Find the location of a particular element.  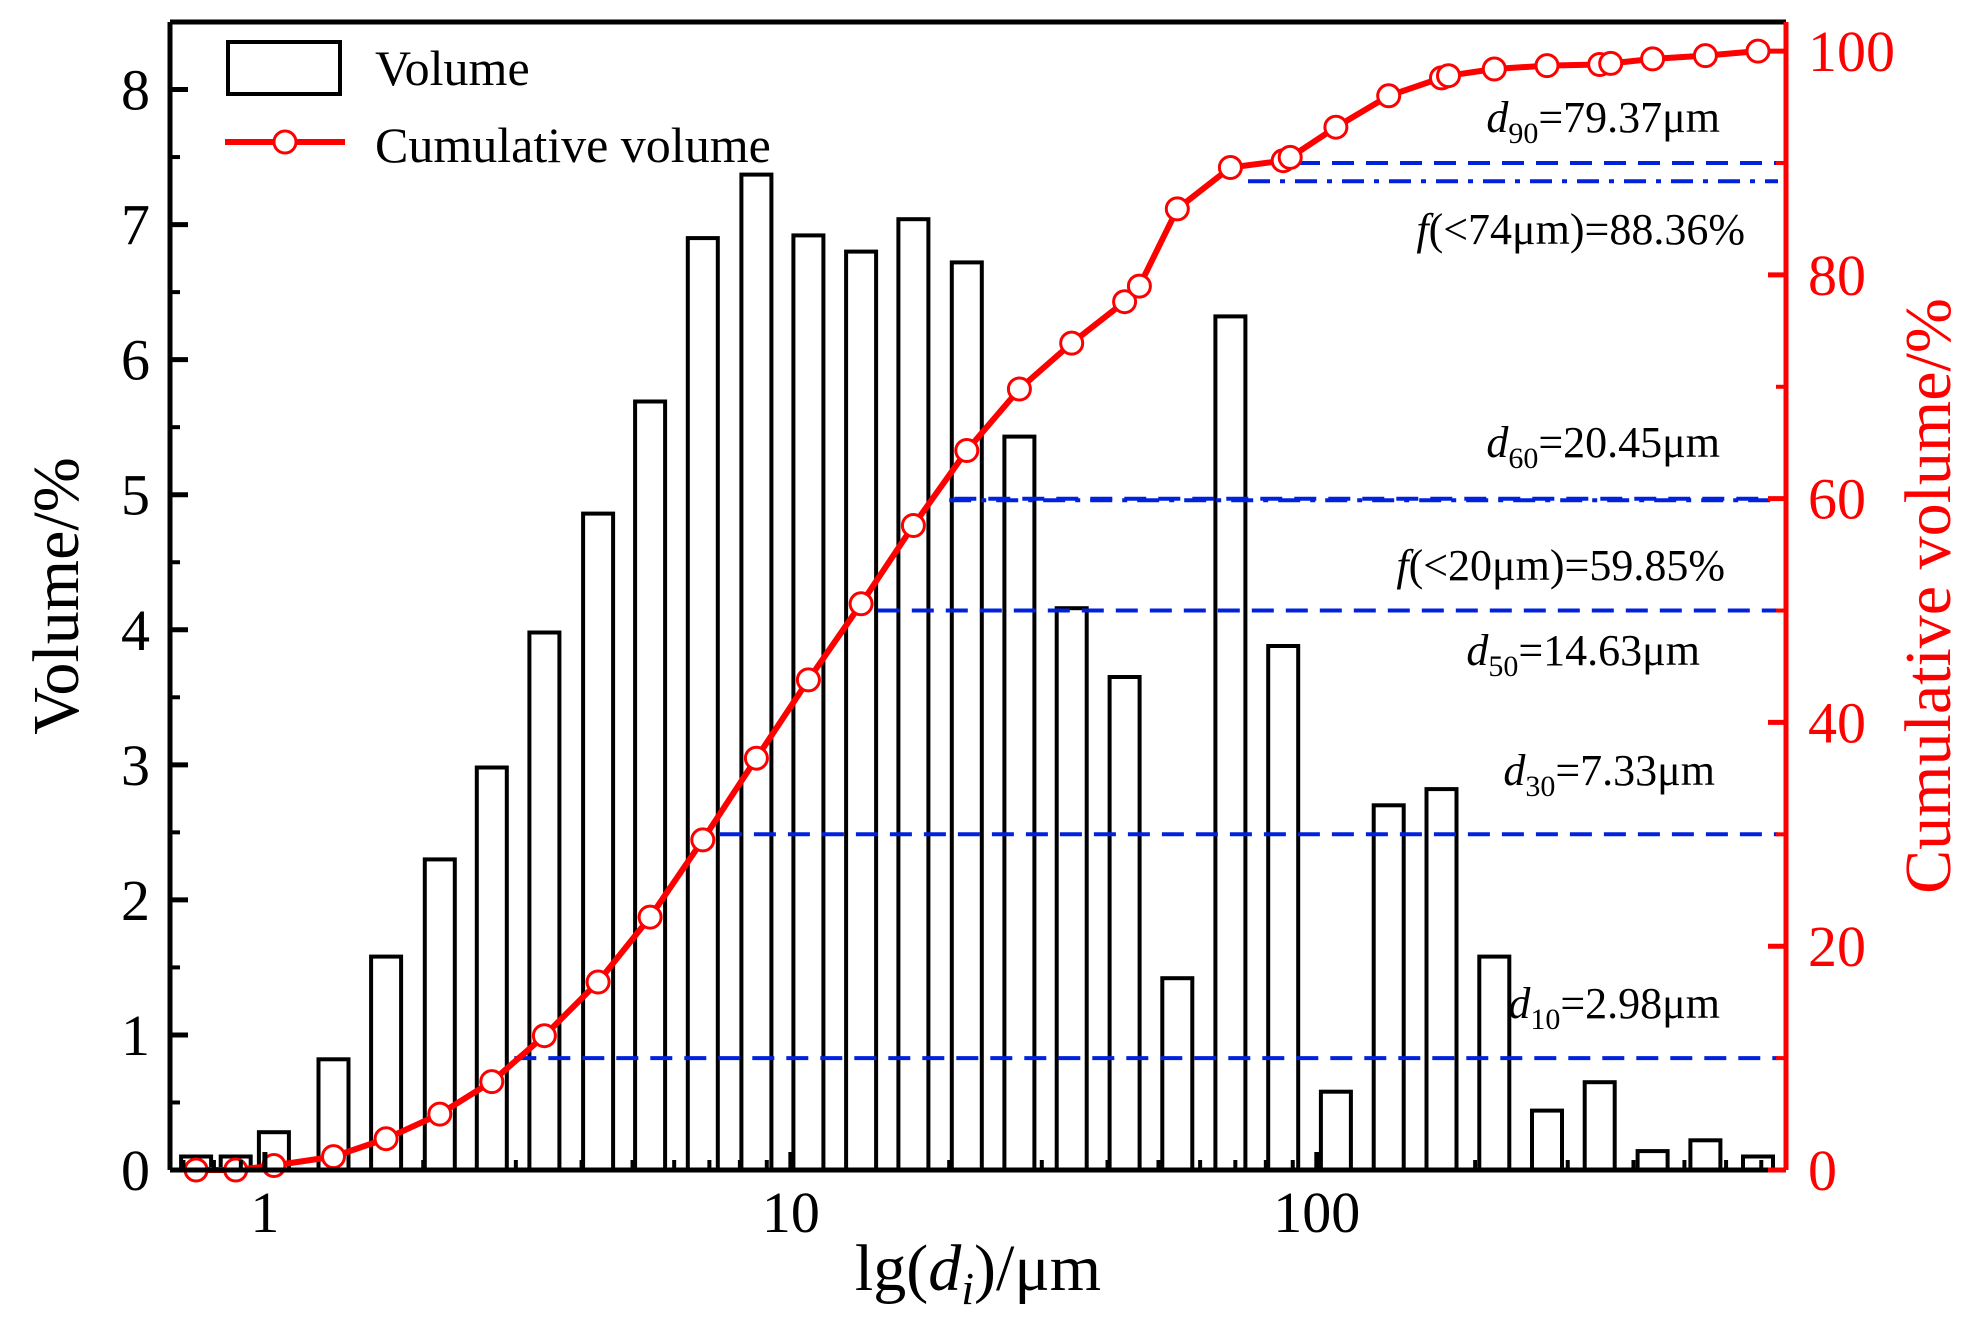

annotation-d60-text: =20.45μm is located at coordinates (1629, 442).